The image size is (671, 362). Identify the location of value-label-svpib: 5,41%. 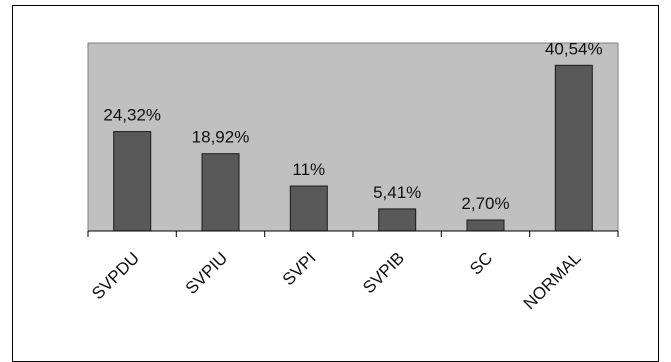
(397, 192).